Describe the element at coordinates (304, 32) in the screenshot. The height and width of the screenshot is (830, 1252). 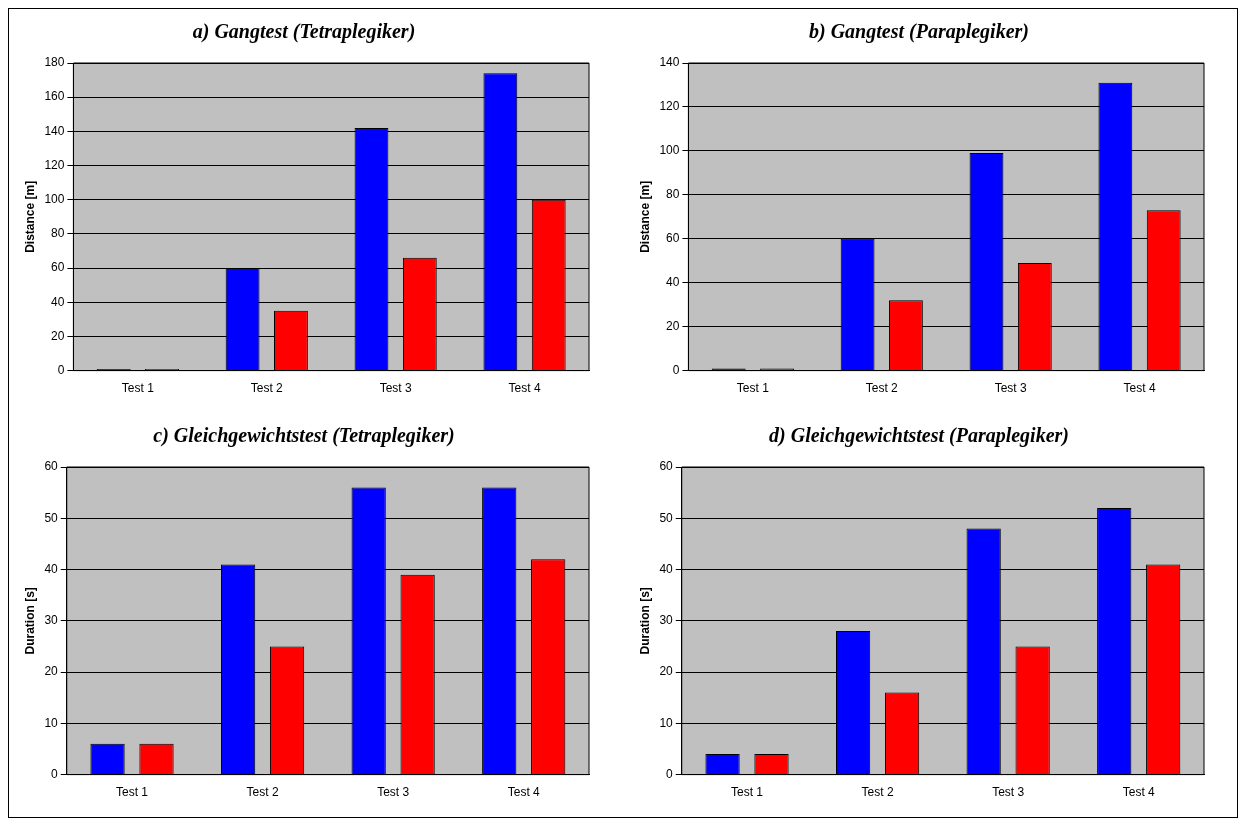
I see `chart-title: a) Gangtest (Tetraplegiker)` at that location.